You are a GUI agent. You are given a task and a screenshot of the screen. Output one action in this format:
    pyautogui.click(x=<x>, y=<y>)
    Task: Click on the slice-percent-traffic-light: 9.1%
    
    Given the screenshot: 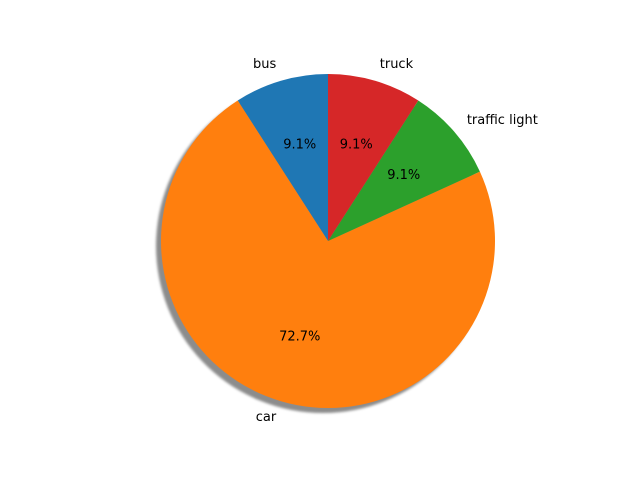 What is the action you would take?
    pyautogui.click(x=403, y=175)
    